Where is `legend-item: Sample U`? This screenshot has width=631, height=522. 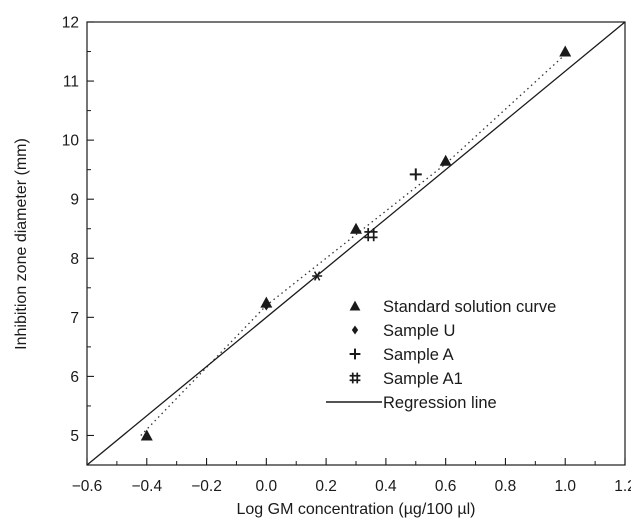
legend-item: Sample U is located at coordinates (403, 331).